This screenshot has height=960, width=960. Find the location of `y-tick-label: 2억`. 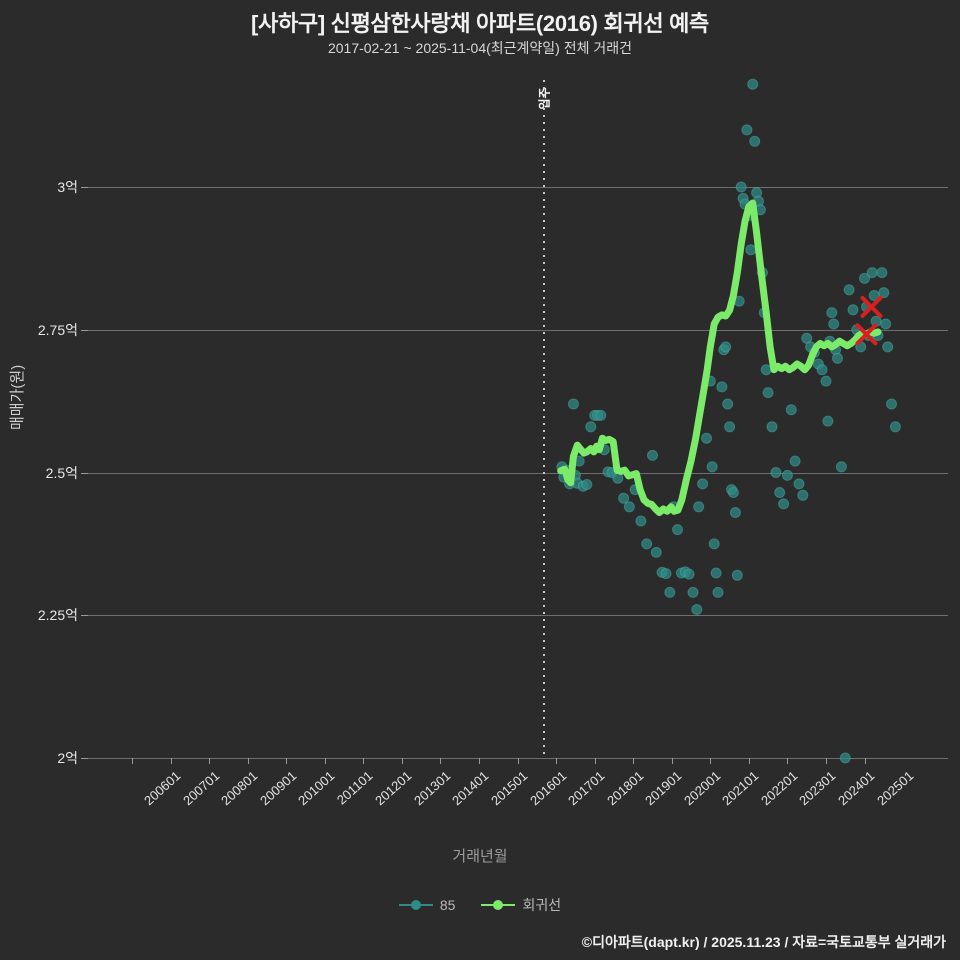

y-tick-label: 2억 is located at coordinates (67, 758).